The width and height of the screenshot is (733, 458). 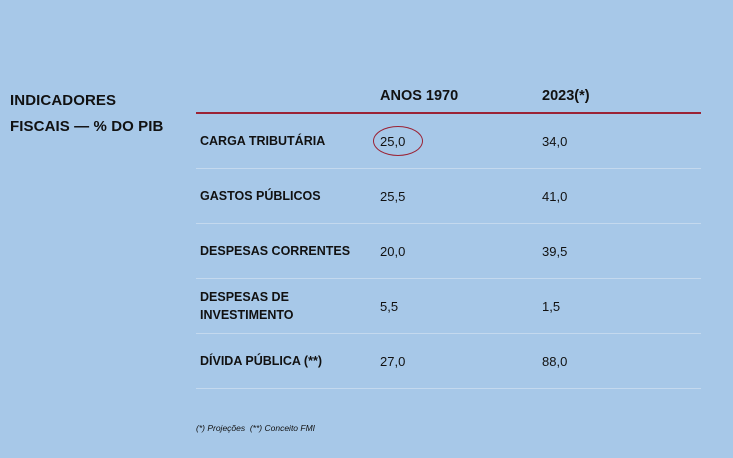 I want to click on row-value-1970: 25,0, so click(x=398, y=141).